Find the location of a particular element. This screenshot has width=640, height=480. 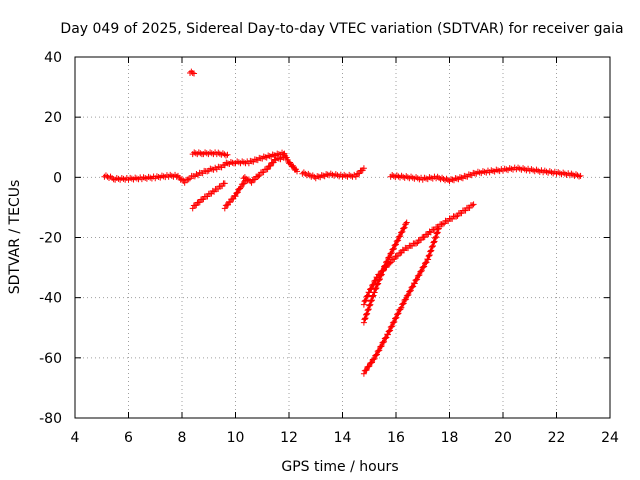

x-tick-label: 8 is located at coordinates (182, 438).